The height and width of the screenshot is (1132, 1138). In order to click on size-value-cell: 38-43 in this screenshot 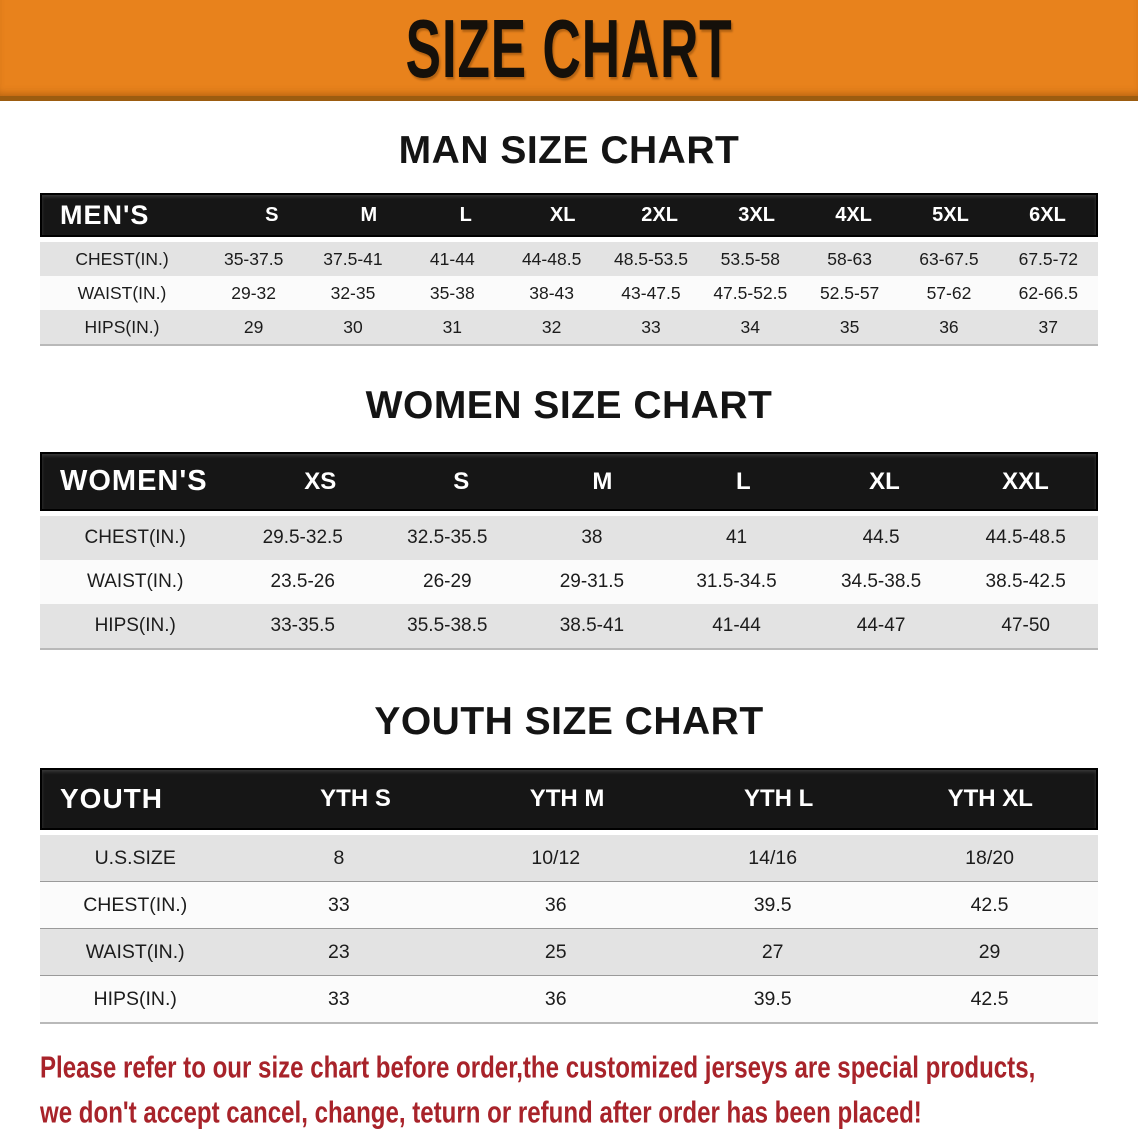, I will do `click(552, 292)`.